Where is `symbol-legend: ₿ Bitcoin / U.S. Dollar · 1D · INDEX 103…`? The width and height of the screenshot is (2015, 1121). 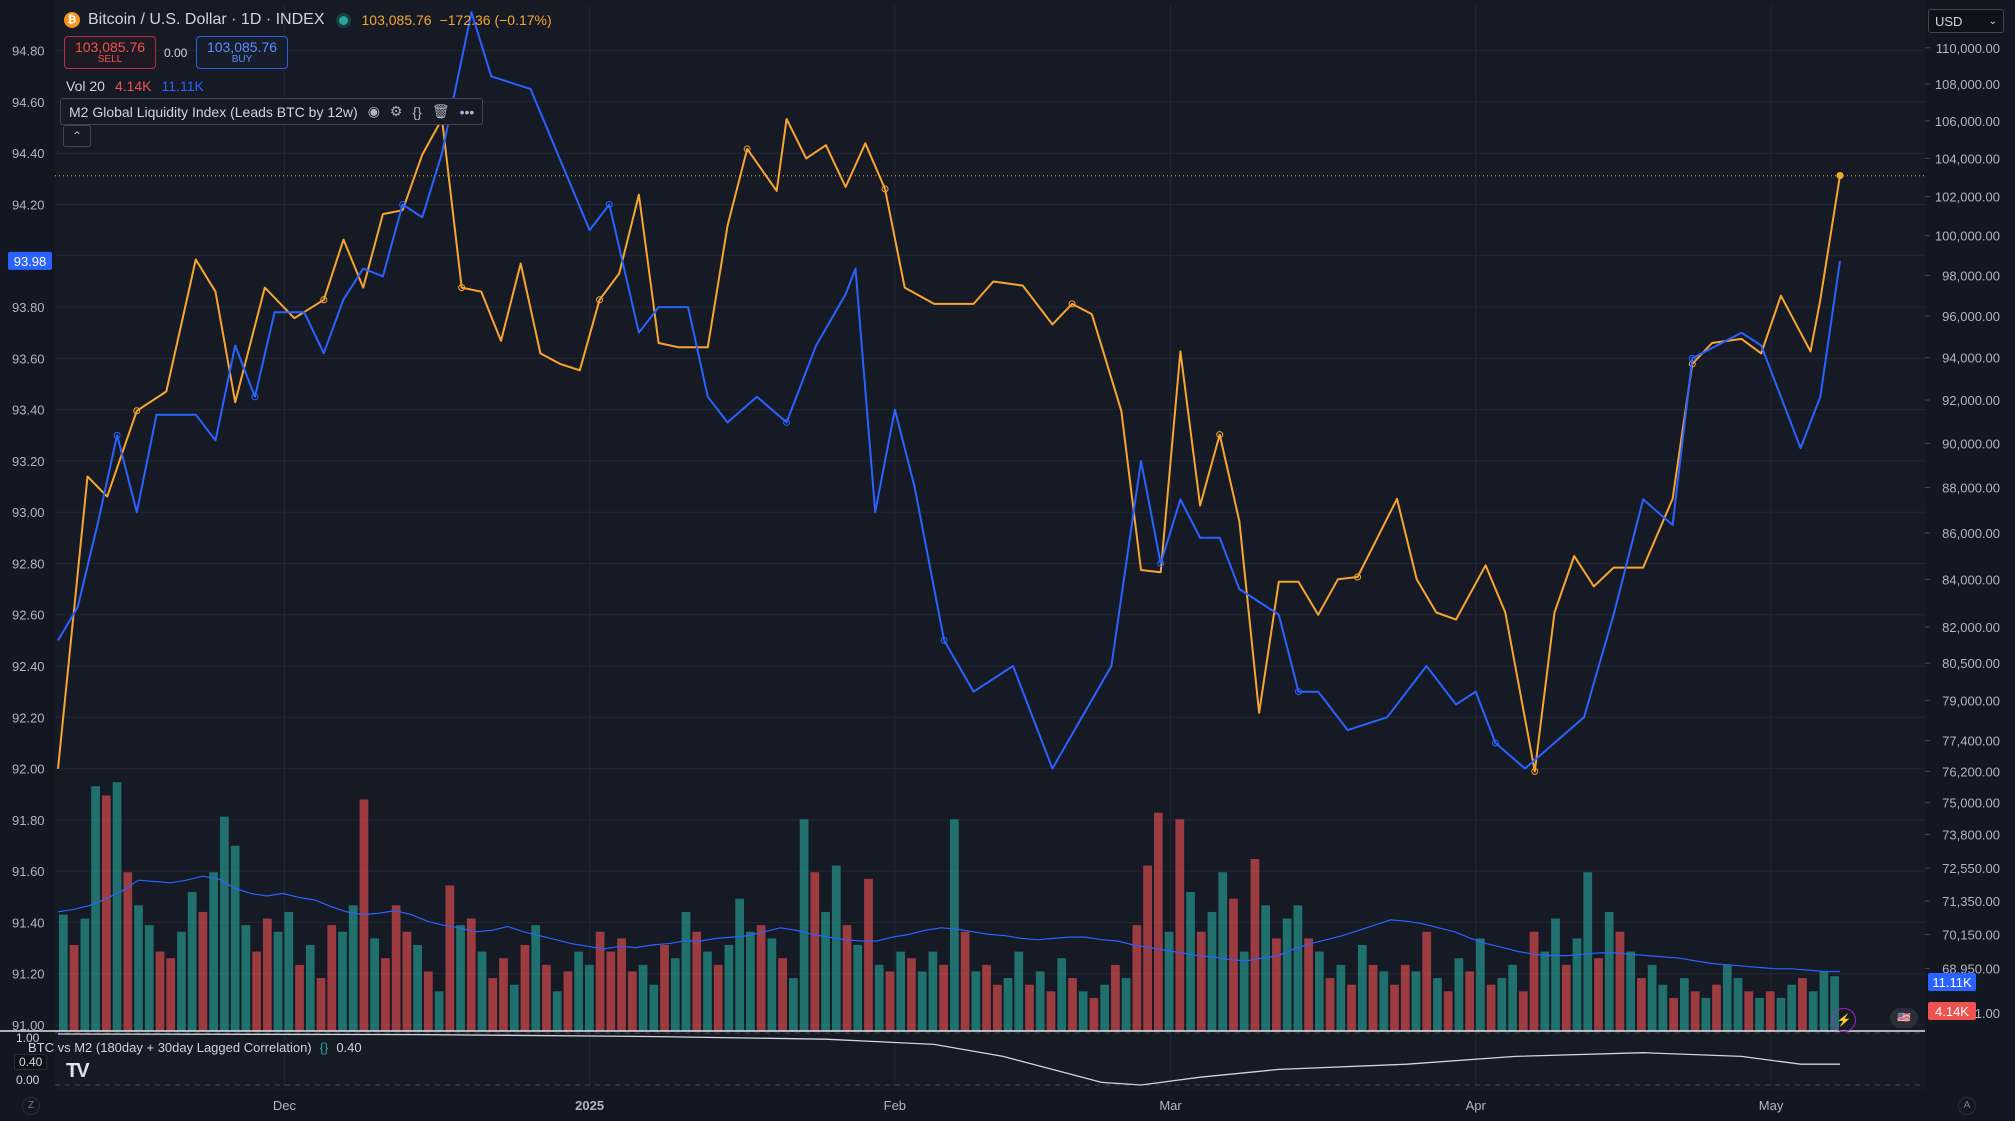
symbol-legend: ₿ Bitcoin / U.S. Dollar · 1D · INDEX 103… is located at coordinates (308, 20).